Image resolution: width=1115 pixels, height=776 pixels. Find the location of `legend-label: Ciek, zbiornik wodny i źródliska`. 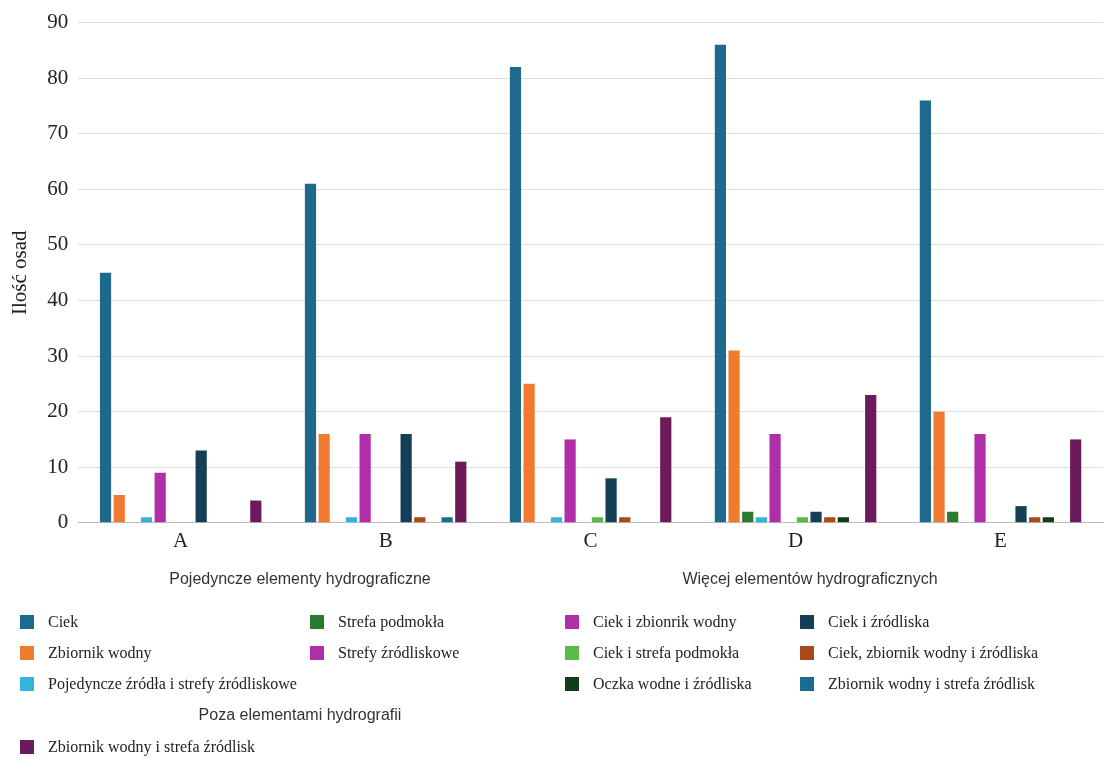

legend-label: Ciek, zbiornik wodny i źródliska is located at coordinates (933, 653).